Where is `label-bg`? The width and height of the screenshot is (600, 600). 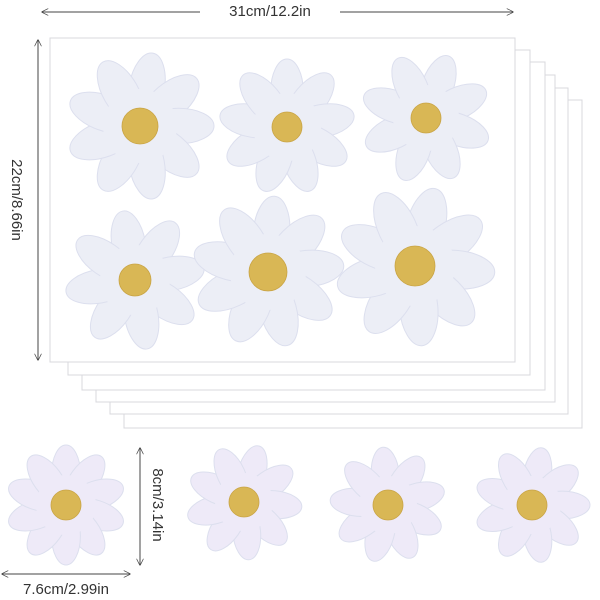 label-bg is located at coordinates (270, 12).